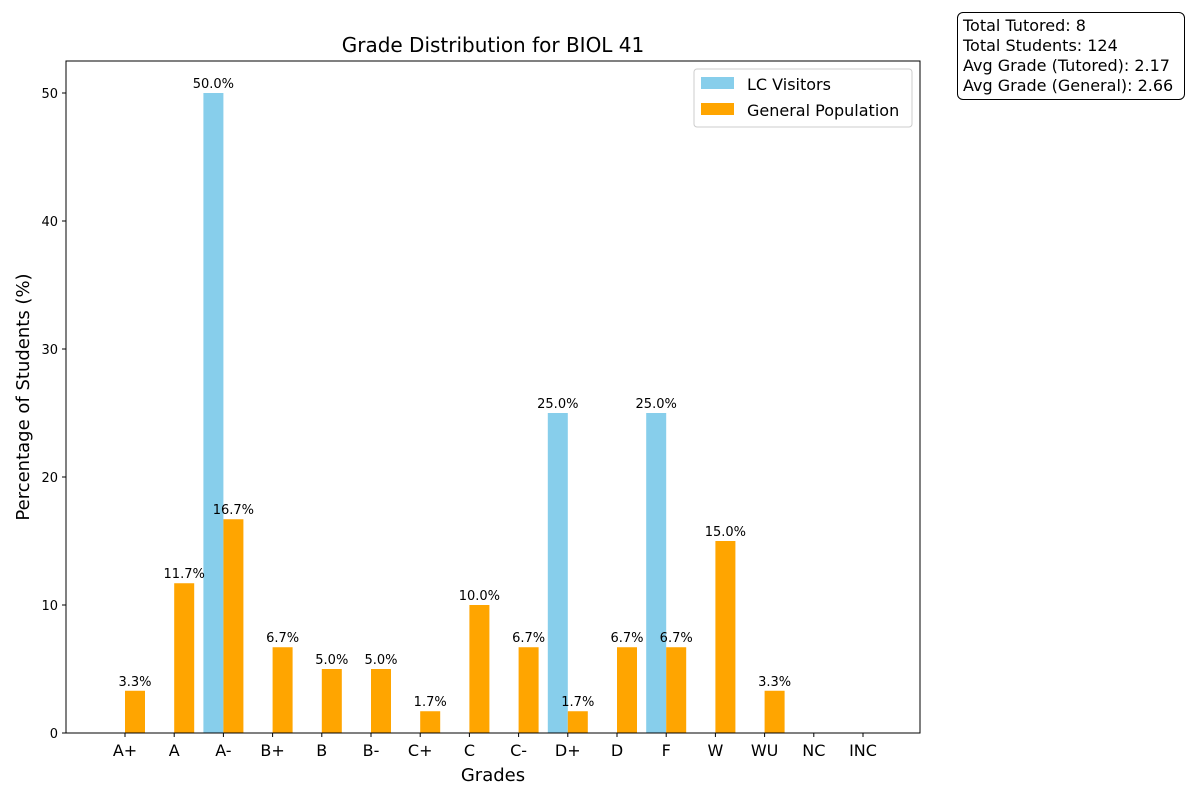  What do you see at coordinates (725, 532) in the screenshot?
I see `bar-label-general-population-w: 15.0%` at bounding box center [725, 532].